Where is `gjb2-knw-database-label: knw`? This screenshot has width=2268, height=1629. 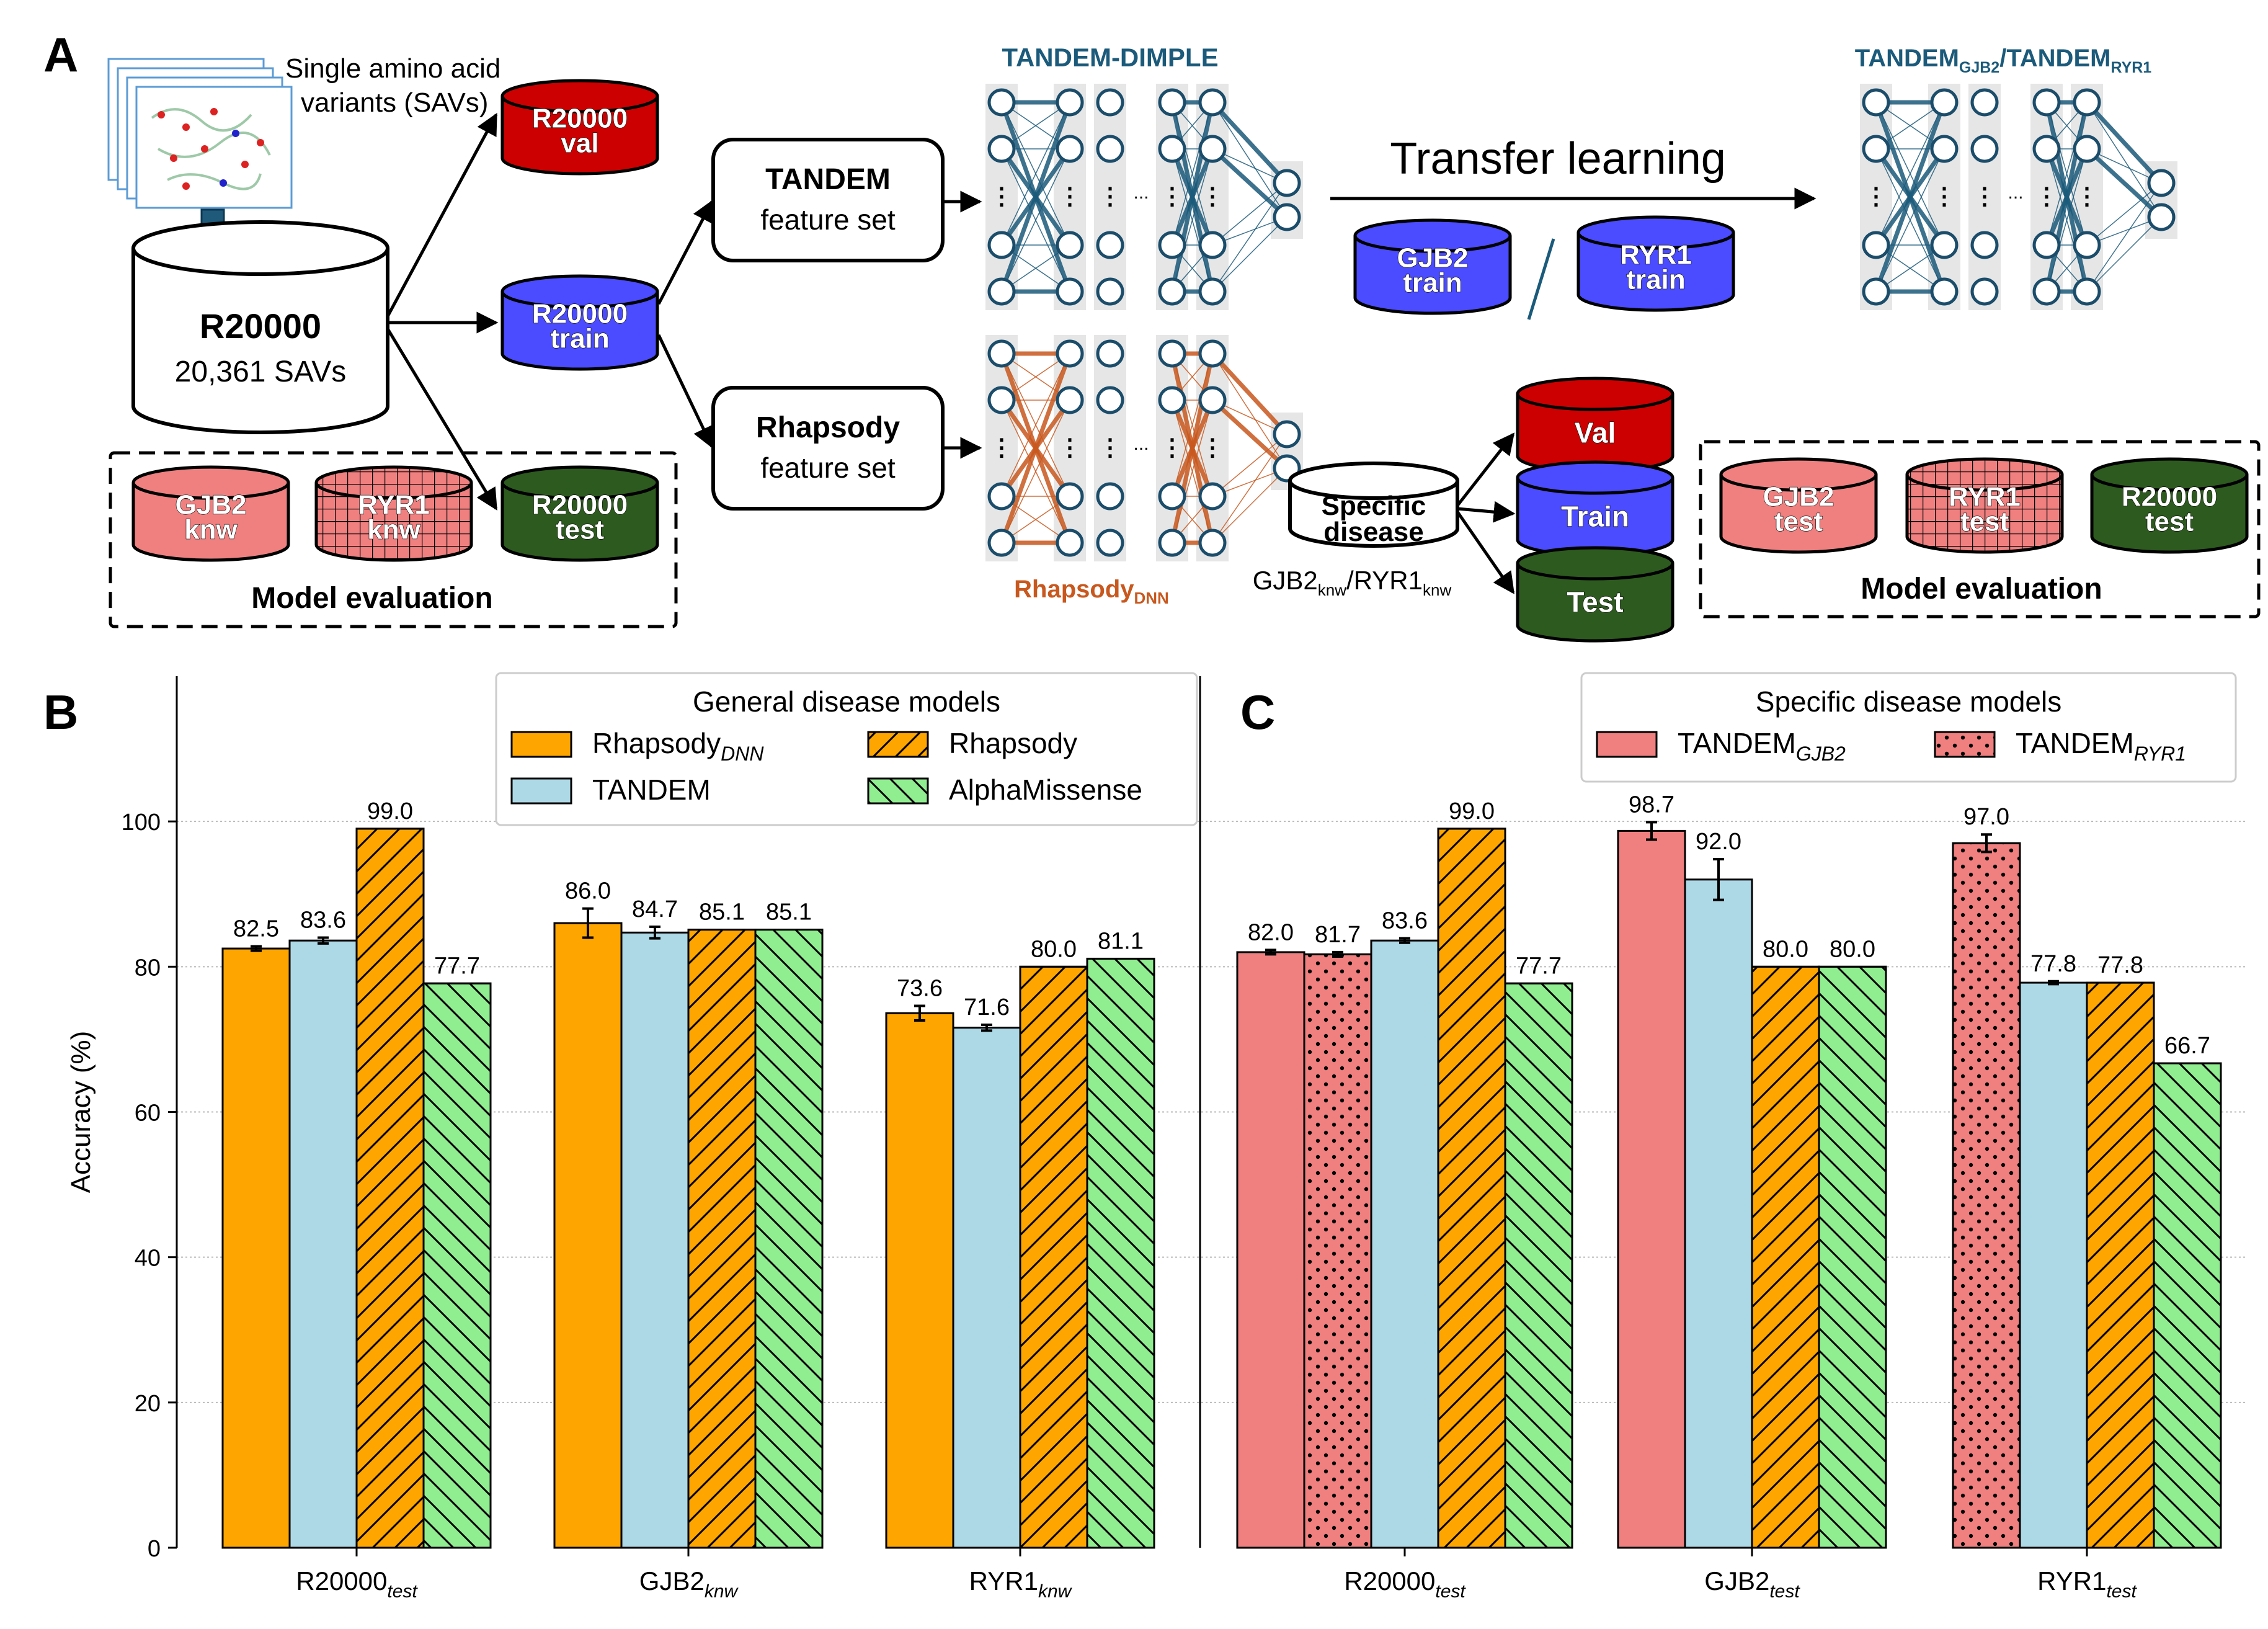
gjb2-knw-database-label: knw is located at coordinates (211, 530).